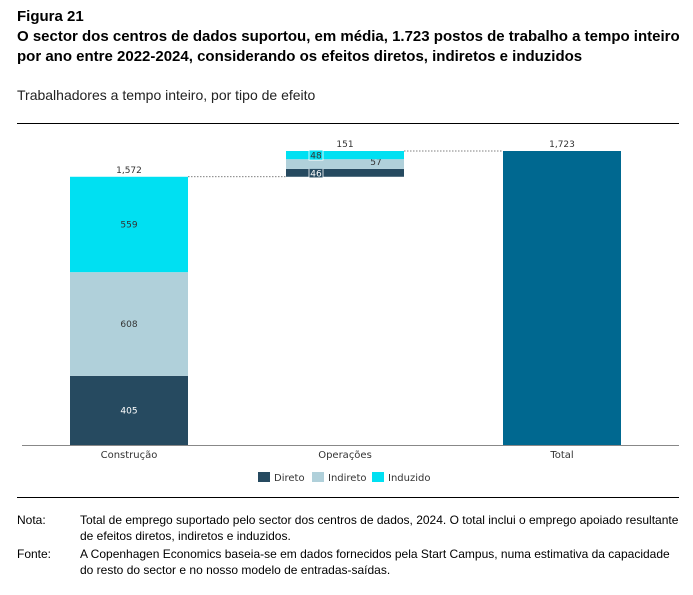 Image resolution: width=693 pixels, height=595 pixels. What do you see at coordinates (289, 478) in the screenshot?
I see `legend-label-direto: Direto` at bounding box center [289, 478].